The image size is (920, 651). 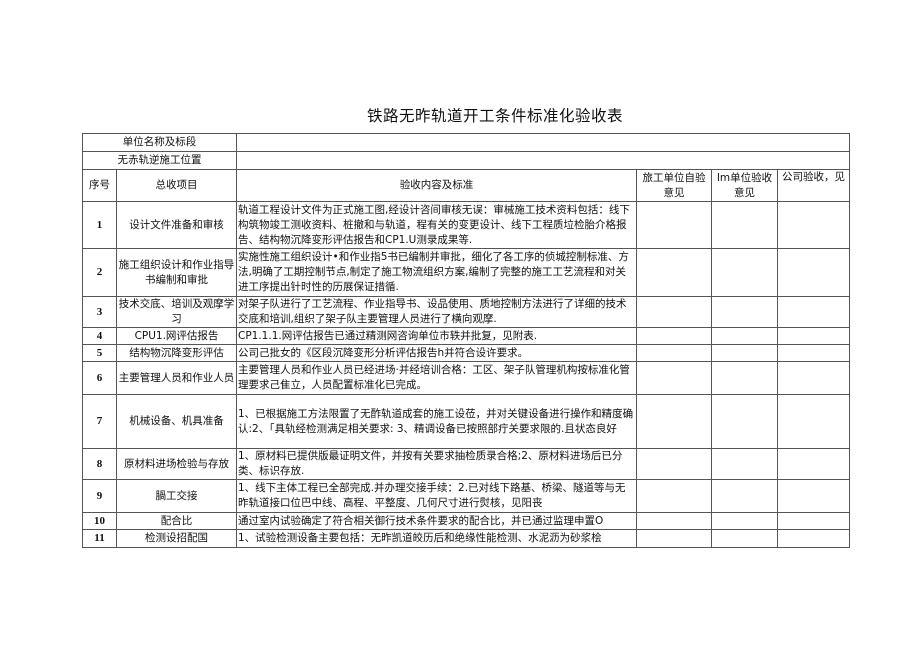 What do you see at coordinates (176, 496) in the screenshot?
I see `row-item: 腡工交接` at bounding box center [176, 496].